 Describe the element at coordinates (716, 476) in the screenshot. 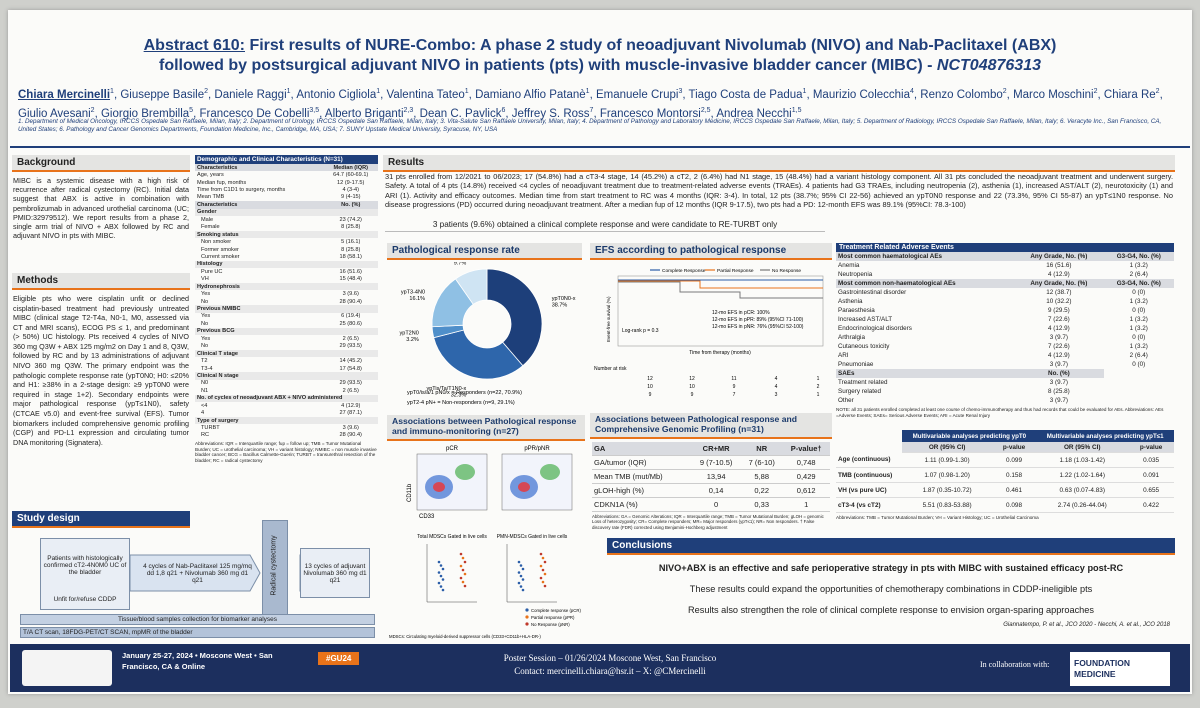

I see `table-cell: 13,94` at that location.